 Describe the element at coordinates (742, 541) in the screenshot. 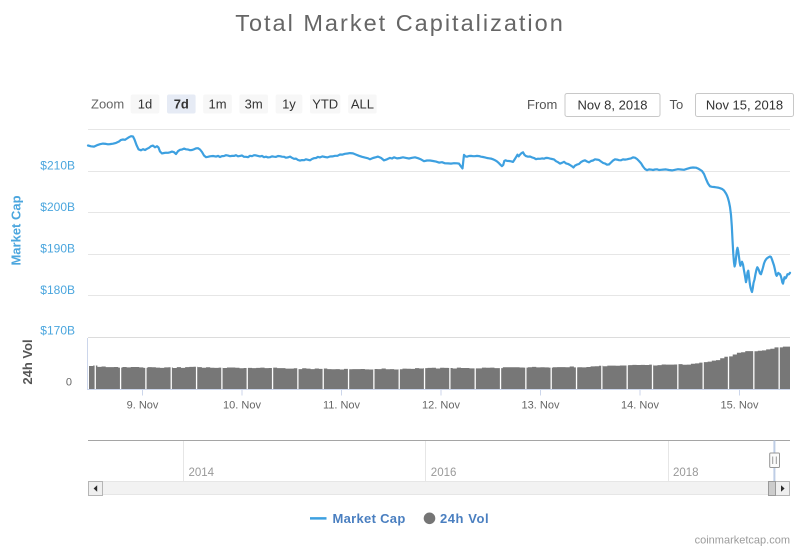

I see `svg-text: coinmarketcap.com` at that location.